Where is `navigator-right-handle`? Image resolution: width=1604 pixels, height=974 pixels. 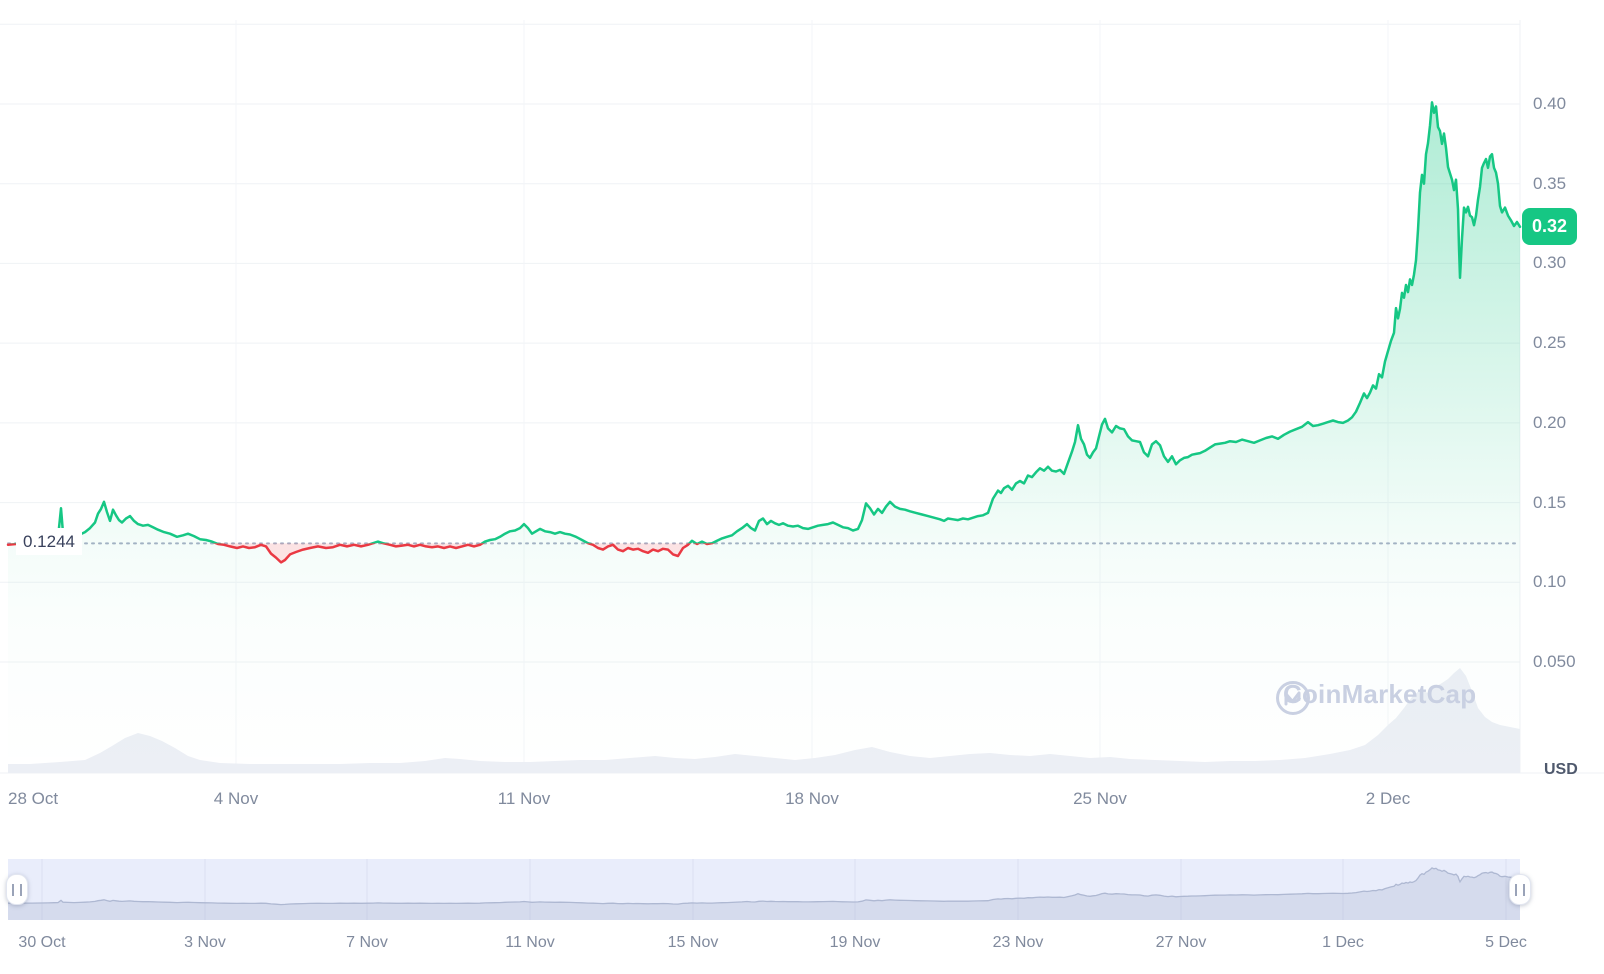 navigator-right-handle is located at coordinates (1520, 889).